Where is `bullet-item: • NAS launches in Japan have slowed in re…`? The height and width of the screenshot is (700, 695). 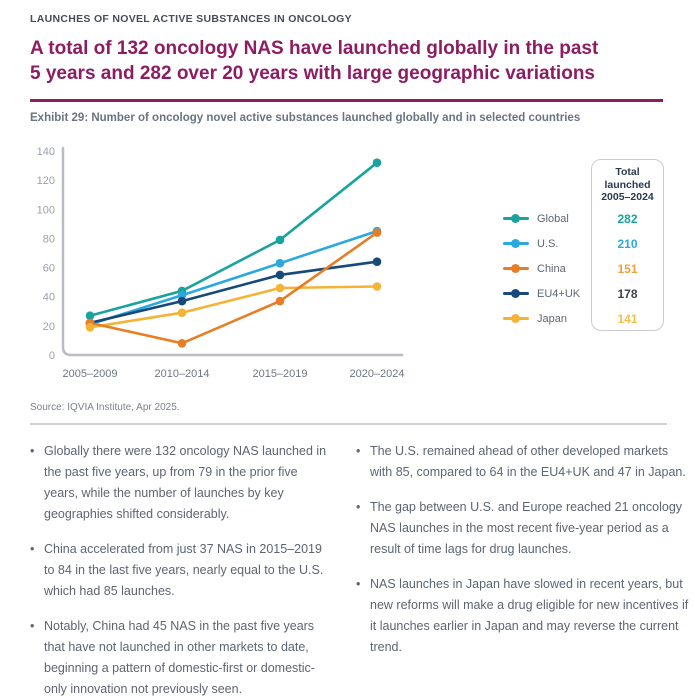 bullet-item: • NAS launches in Japan have slowed in re… is located at coordinates (523, 616).